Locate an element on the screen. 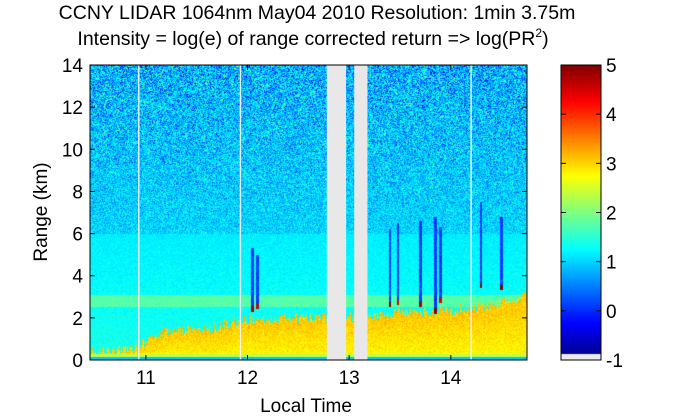 The image size is (700, 420). y-tick-label: 2 is located at coordinates (77, 319).